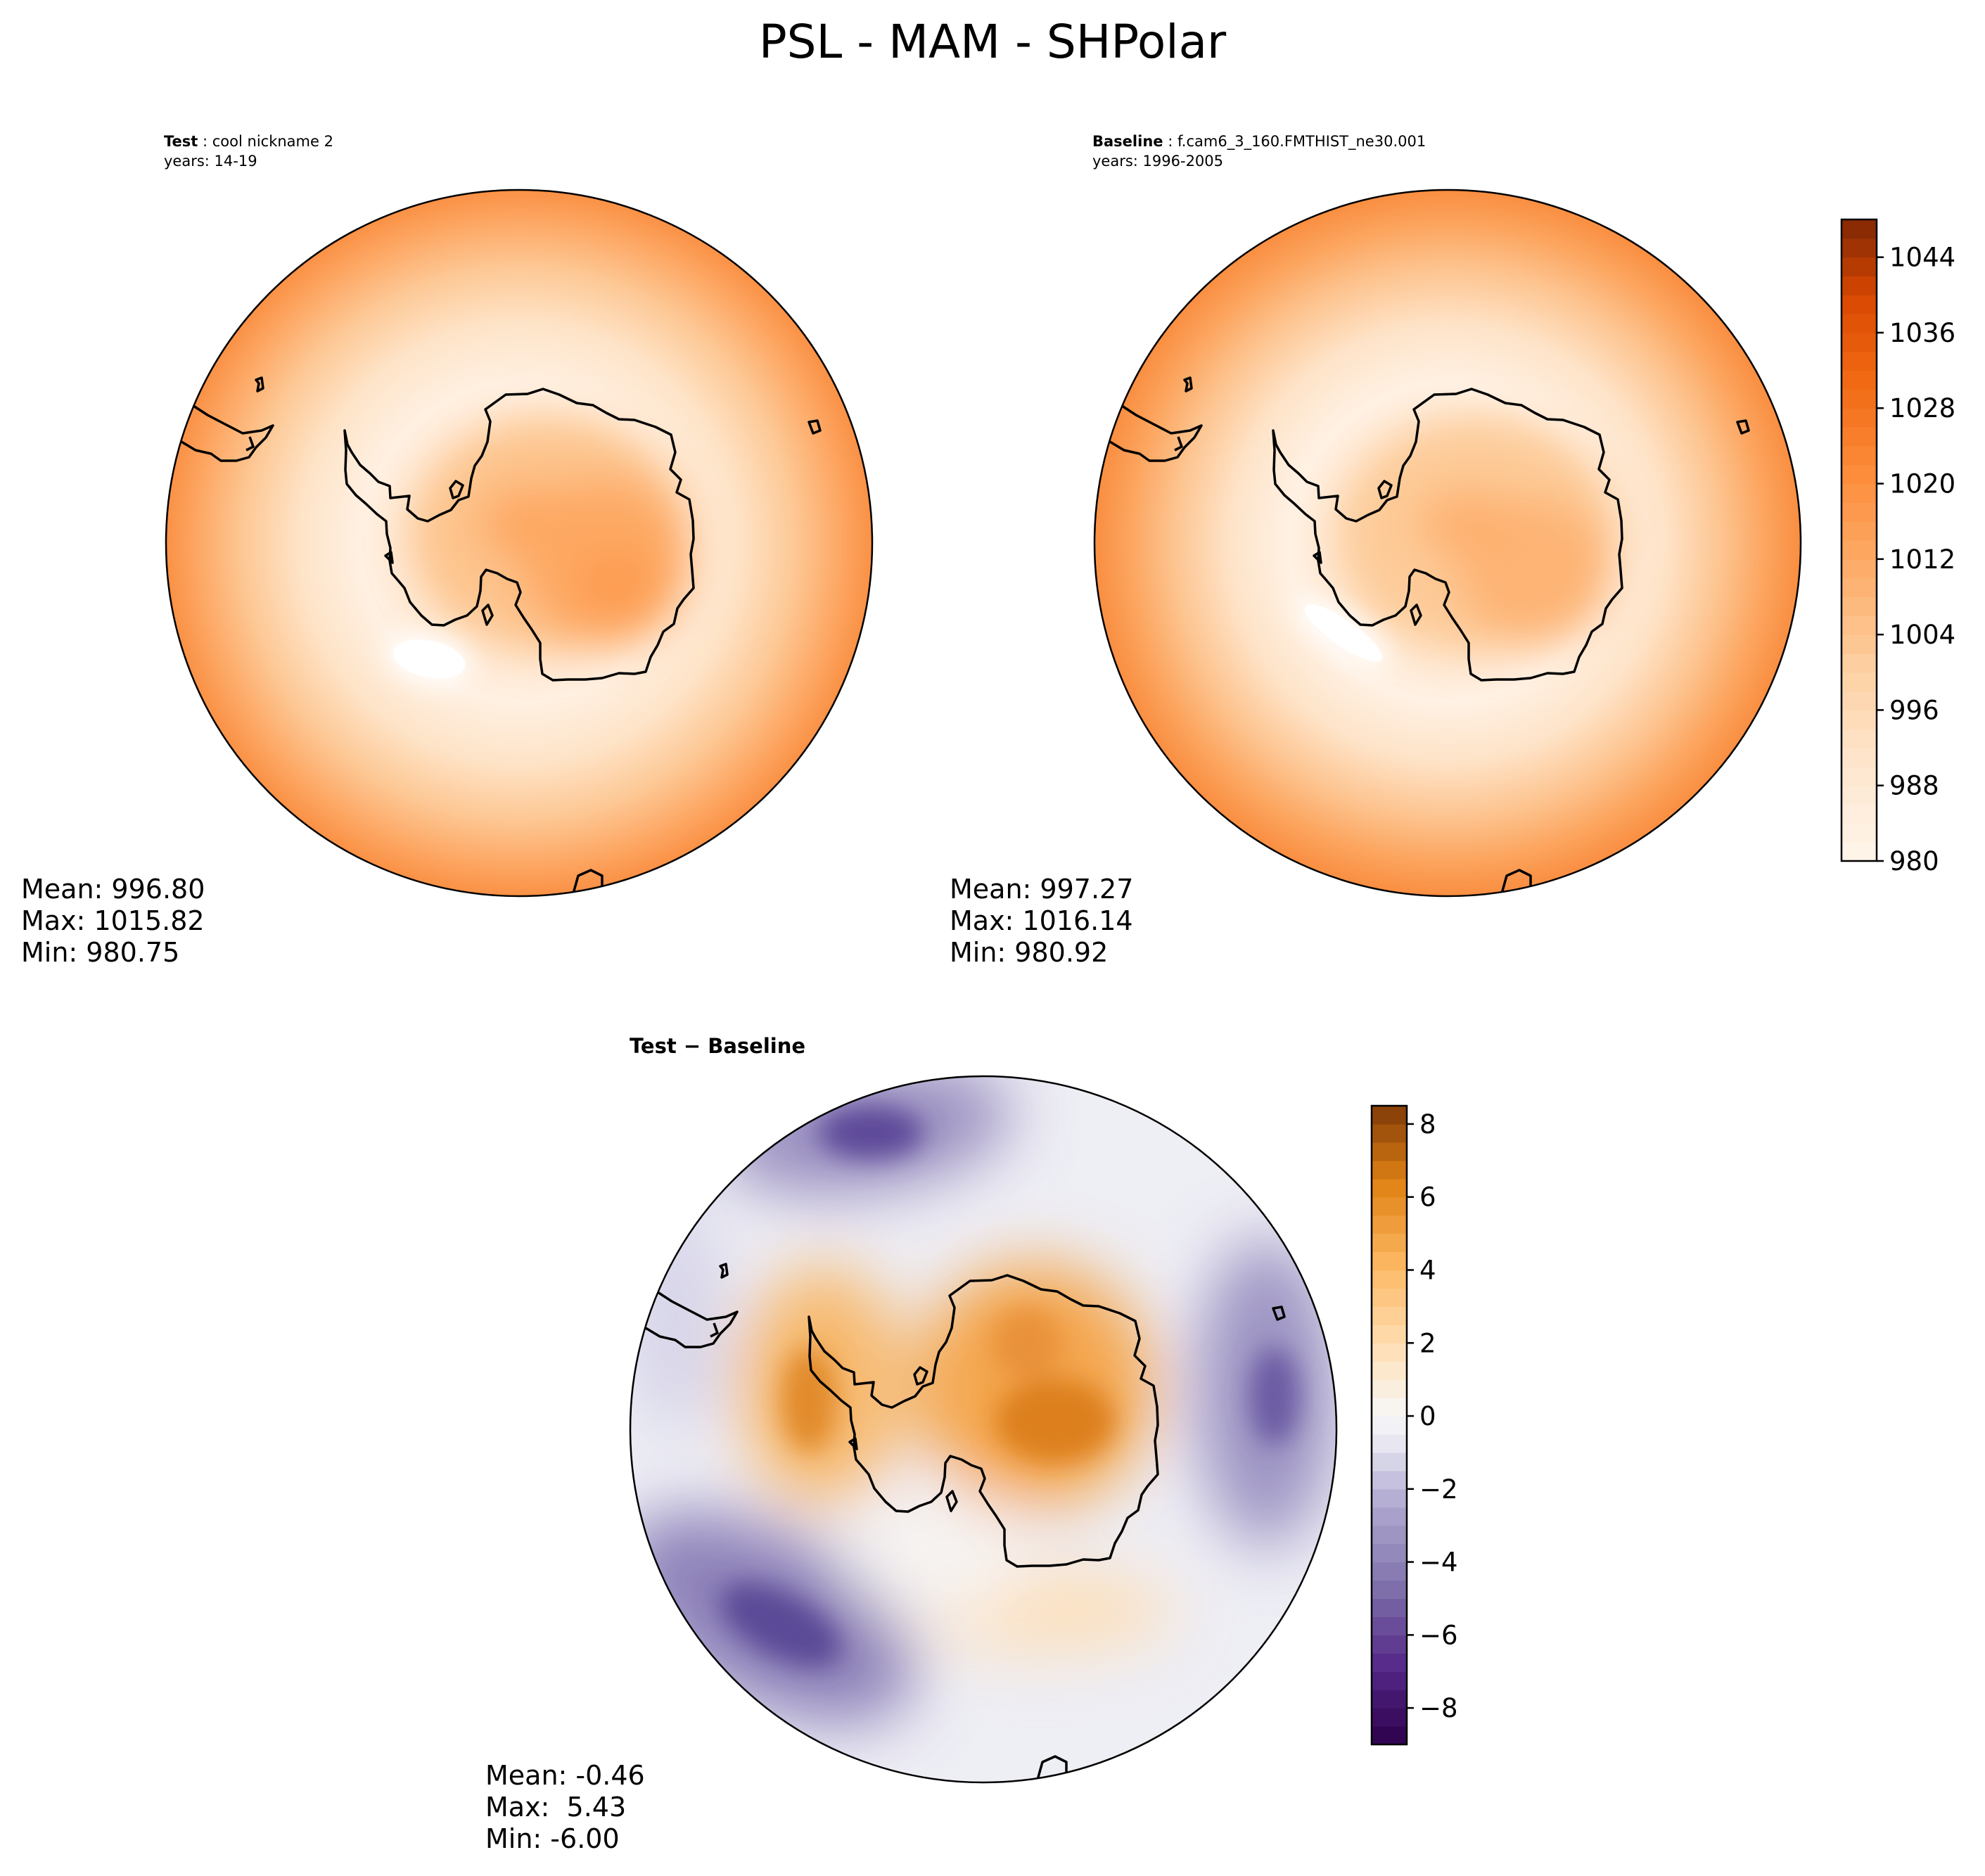  Describe the element at coordinates (1439, 1635) in the screenshot. I see `colorbar-difference-tick-label: −6` at that location.